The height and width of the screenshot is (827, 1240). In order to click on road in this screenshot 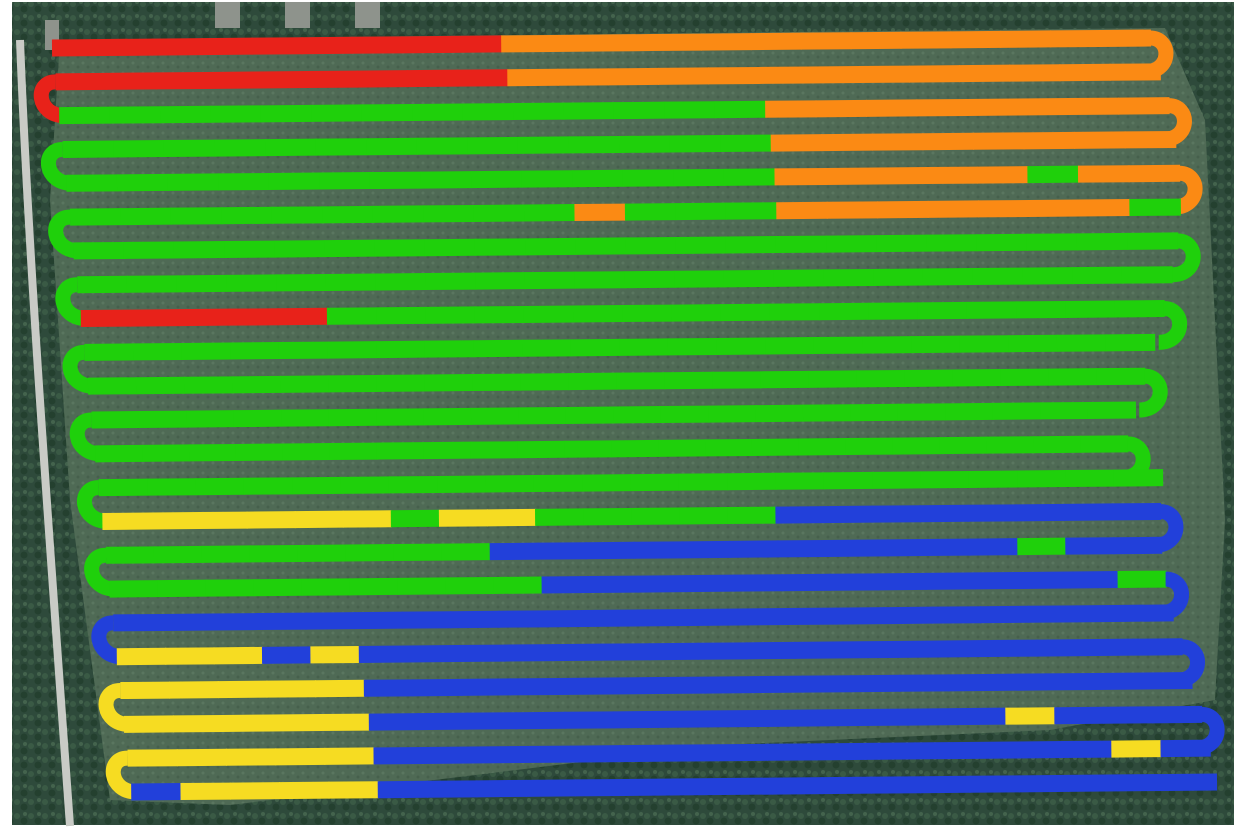, I will do `click(45, 433)`.